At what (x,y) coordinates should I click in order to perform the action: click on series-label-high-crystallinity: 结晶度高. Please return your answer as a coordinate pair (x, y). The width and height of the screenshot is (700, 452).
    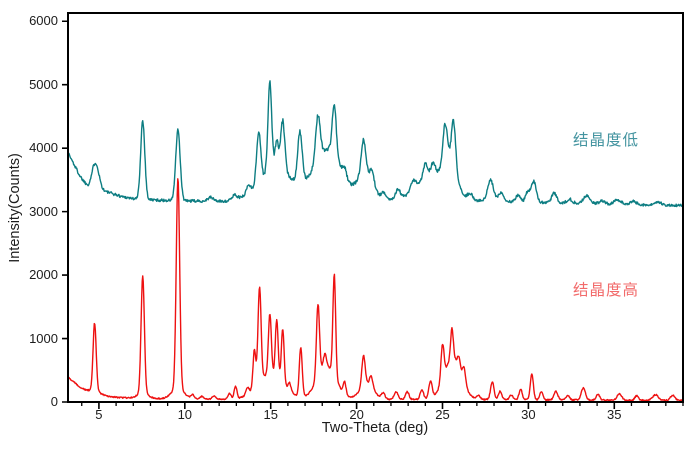
    Looking at the image, I should click on (606, 291).